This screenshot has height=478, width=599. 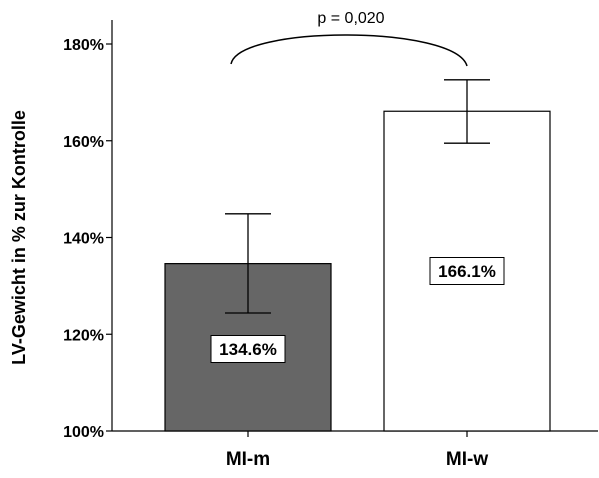 I want to click on data-label: 166.1%, so click(x=467, y=271).